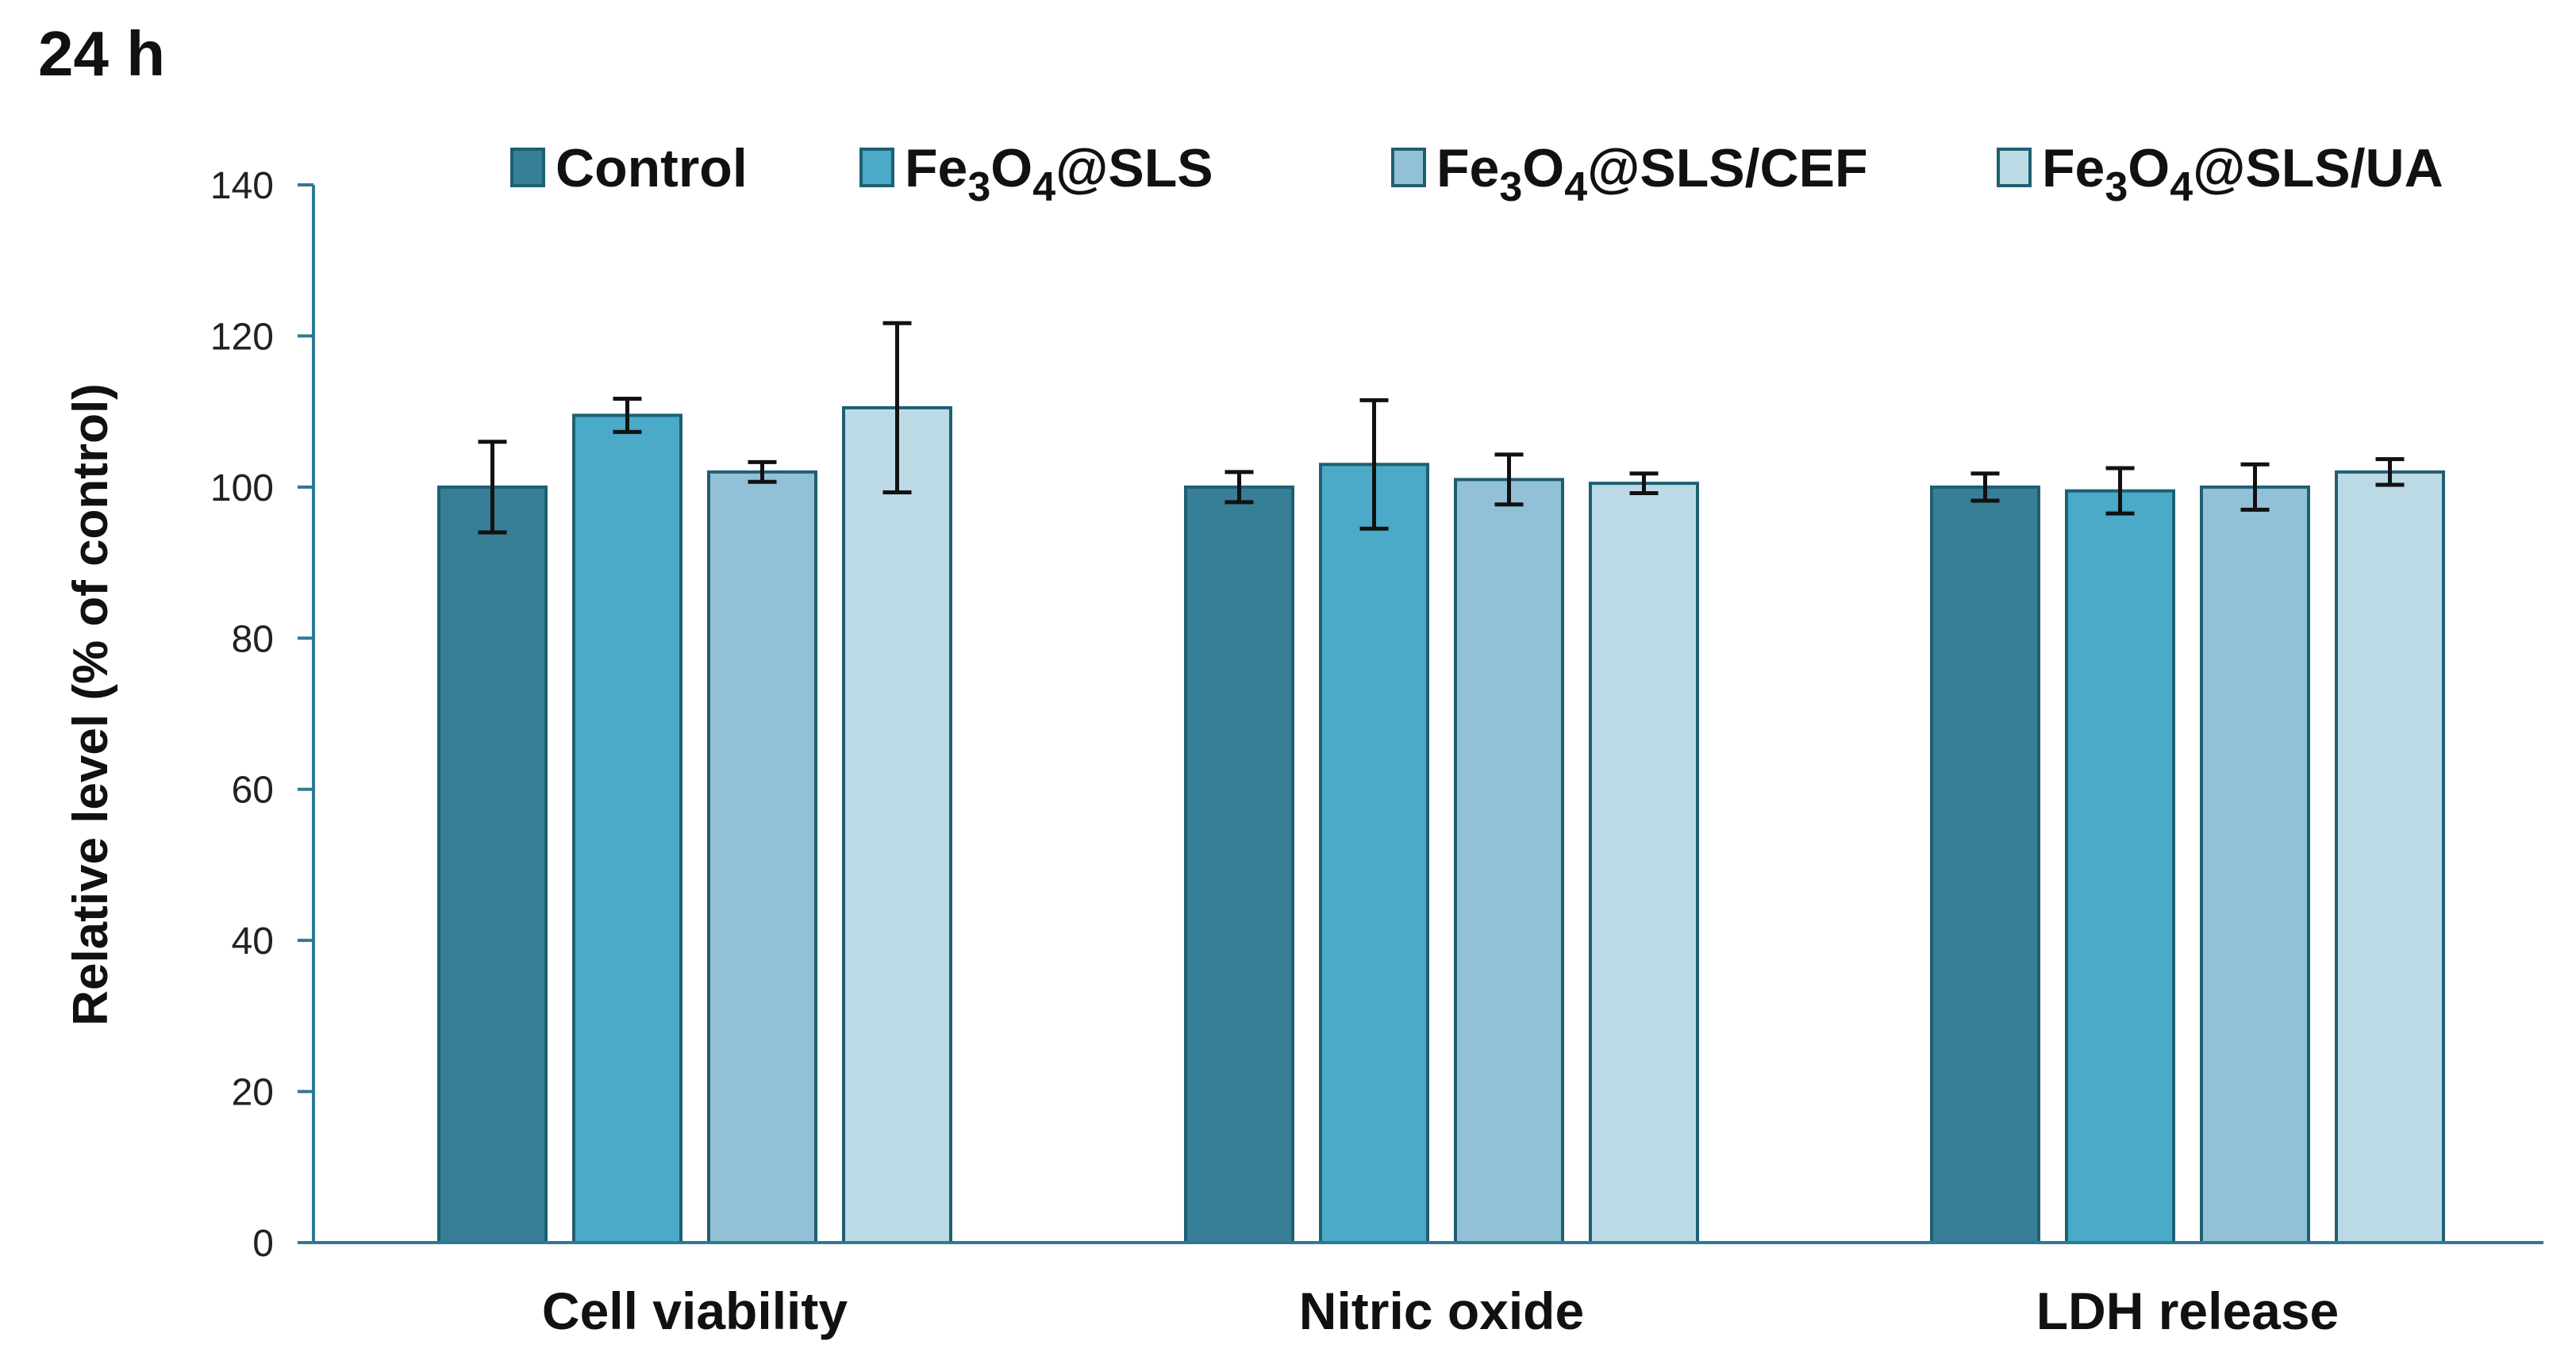 The image size is (2576, 1364). What do you see at coordinates (242, 186) in the screenshot?
I see `y-tick-label: 140` at bounding box center [242, 186].